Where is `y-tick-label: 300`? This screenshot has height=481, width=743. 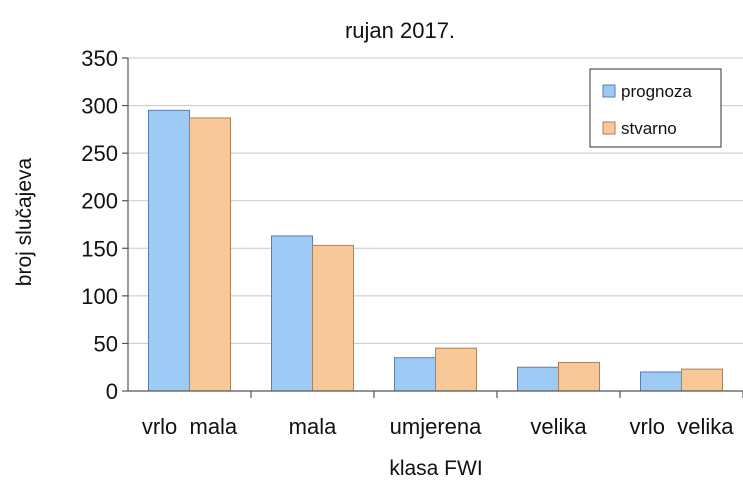
y-tick-label: 300 is located at coordinates (99, 106).